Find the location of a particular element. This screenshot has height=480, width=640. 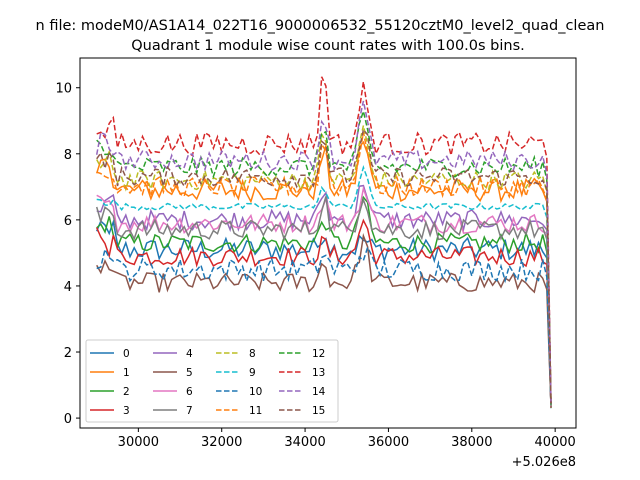

y-tick-label: 4 is located at coordinates (68, 287).